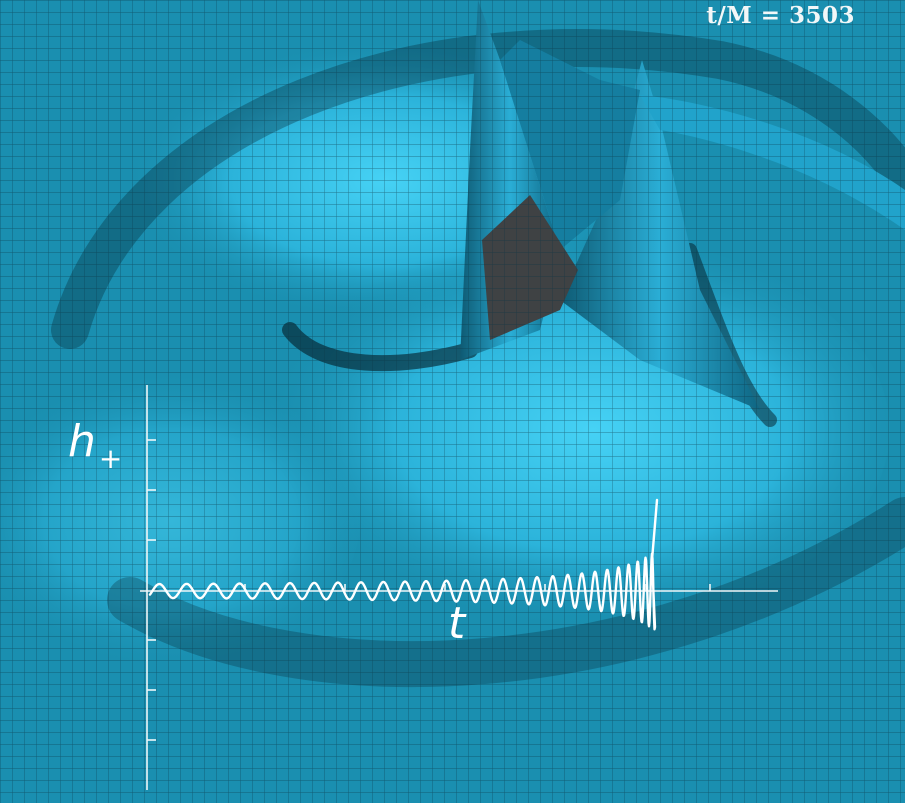  Describe the element at coordinates (82, 441) in the screenshot. I see `y-axis-label-main: h` at that location.